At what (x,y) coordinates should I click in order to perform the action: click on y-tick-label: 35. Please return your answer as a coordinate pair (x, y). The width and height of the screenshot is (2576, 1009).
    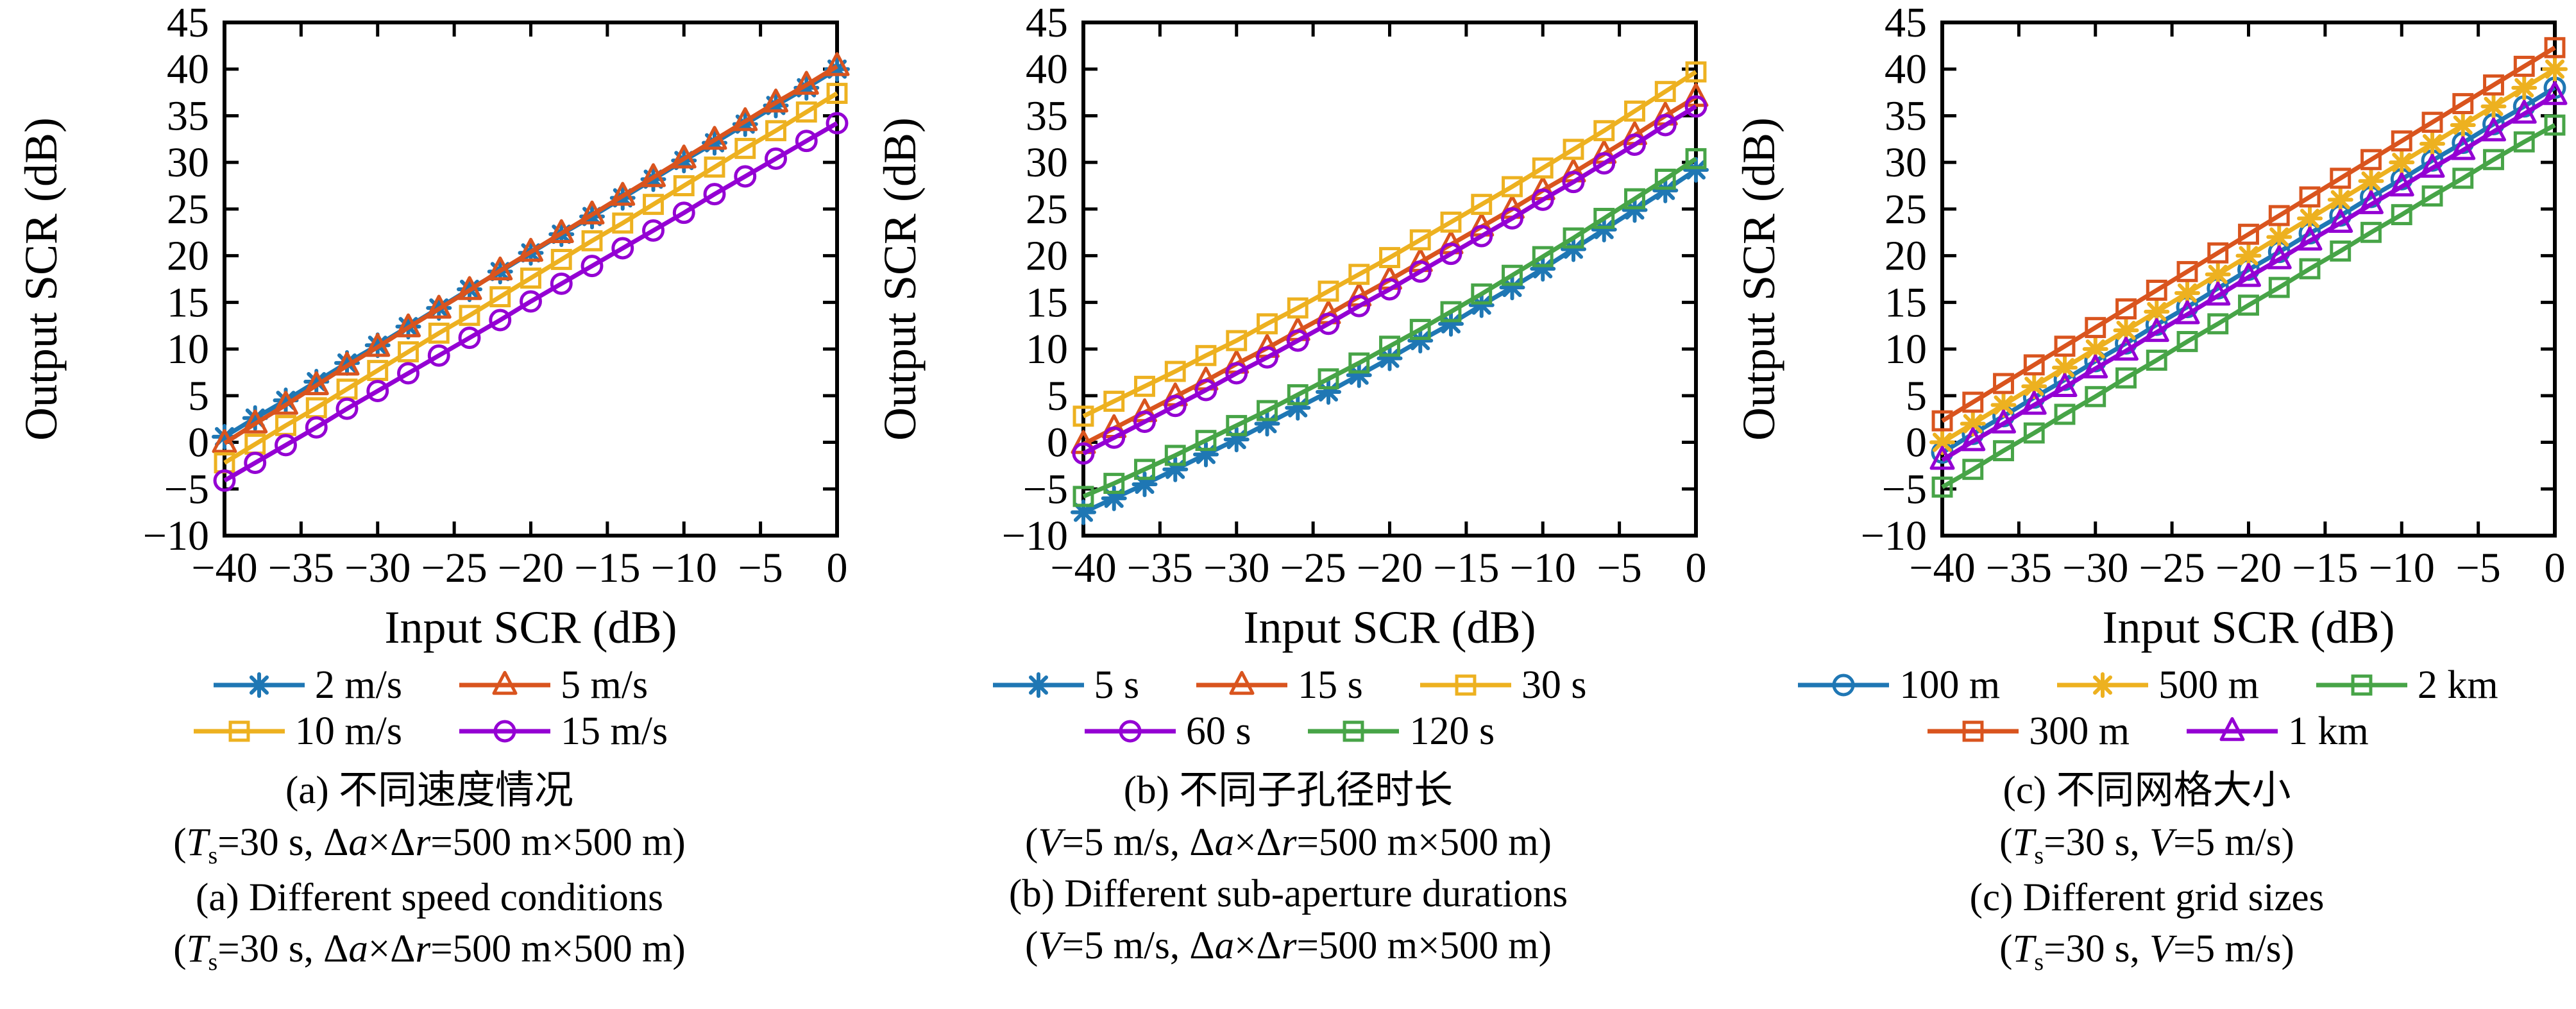
    Looking at the image, I should click on (1906, 115).